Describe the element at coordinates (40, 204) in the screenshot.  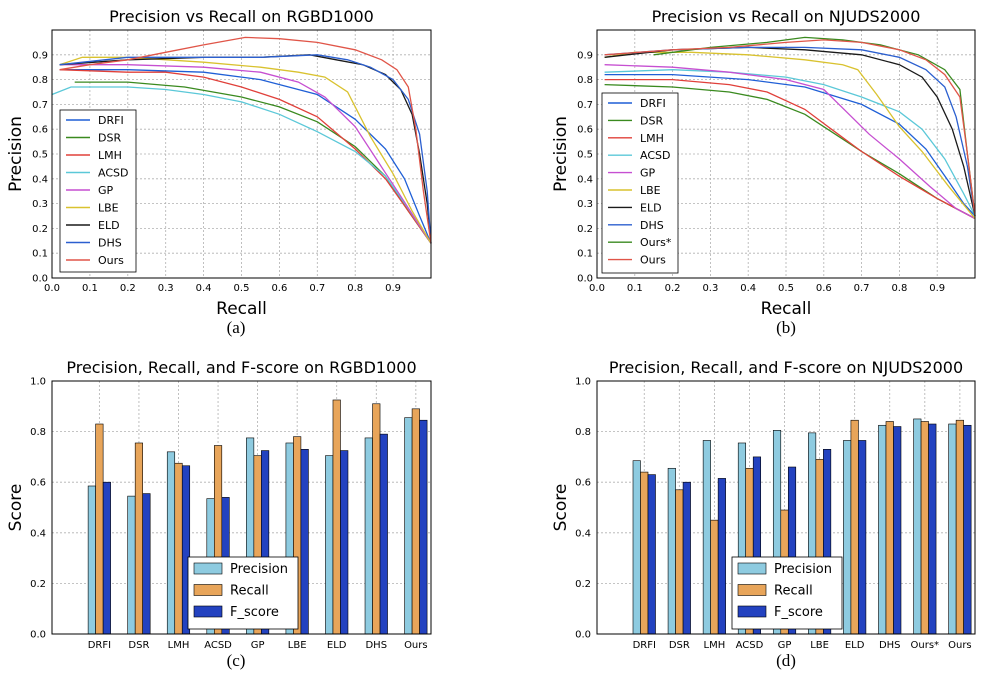
I see `y-tick-label: 0.3` at that location.